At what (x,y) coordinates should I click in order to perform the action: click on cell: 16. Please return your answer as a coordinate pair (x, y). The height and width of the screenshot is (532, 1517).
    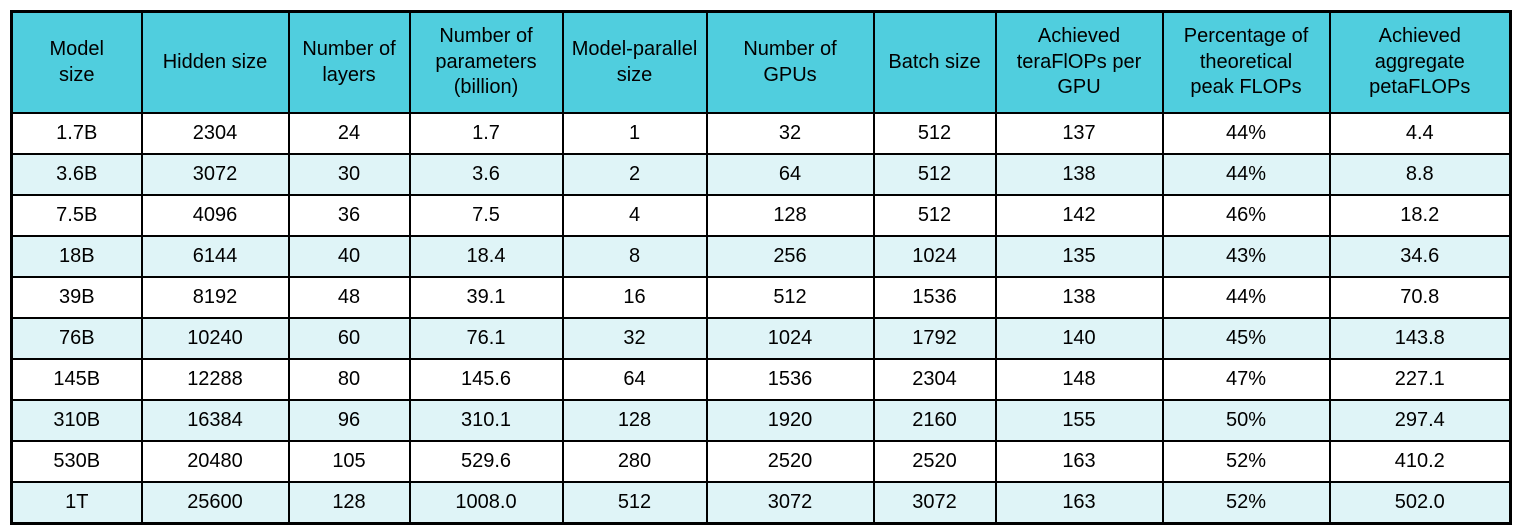
    Looking at the image, I should click on (634, 297).